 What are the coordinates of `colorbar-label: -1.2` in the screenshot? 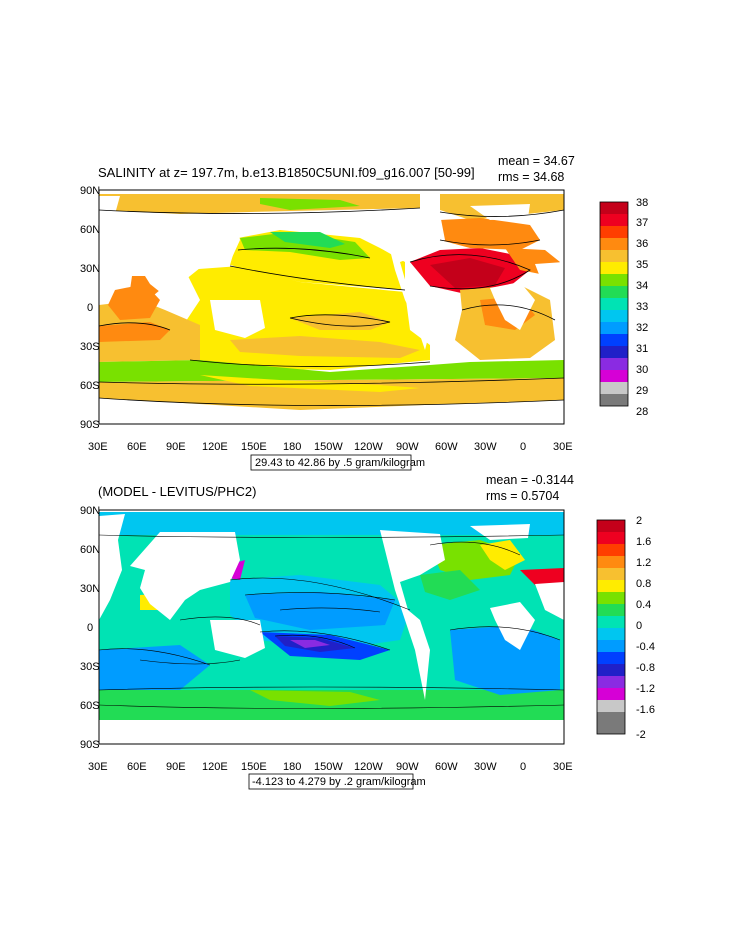 It's located at (645, 689).